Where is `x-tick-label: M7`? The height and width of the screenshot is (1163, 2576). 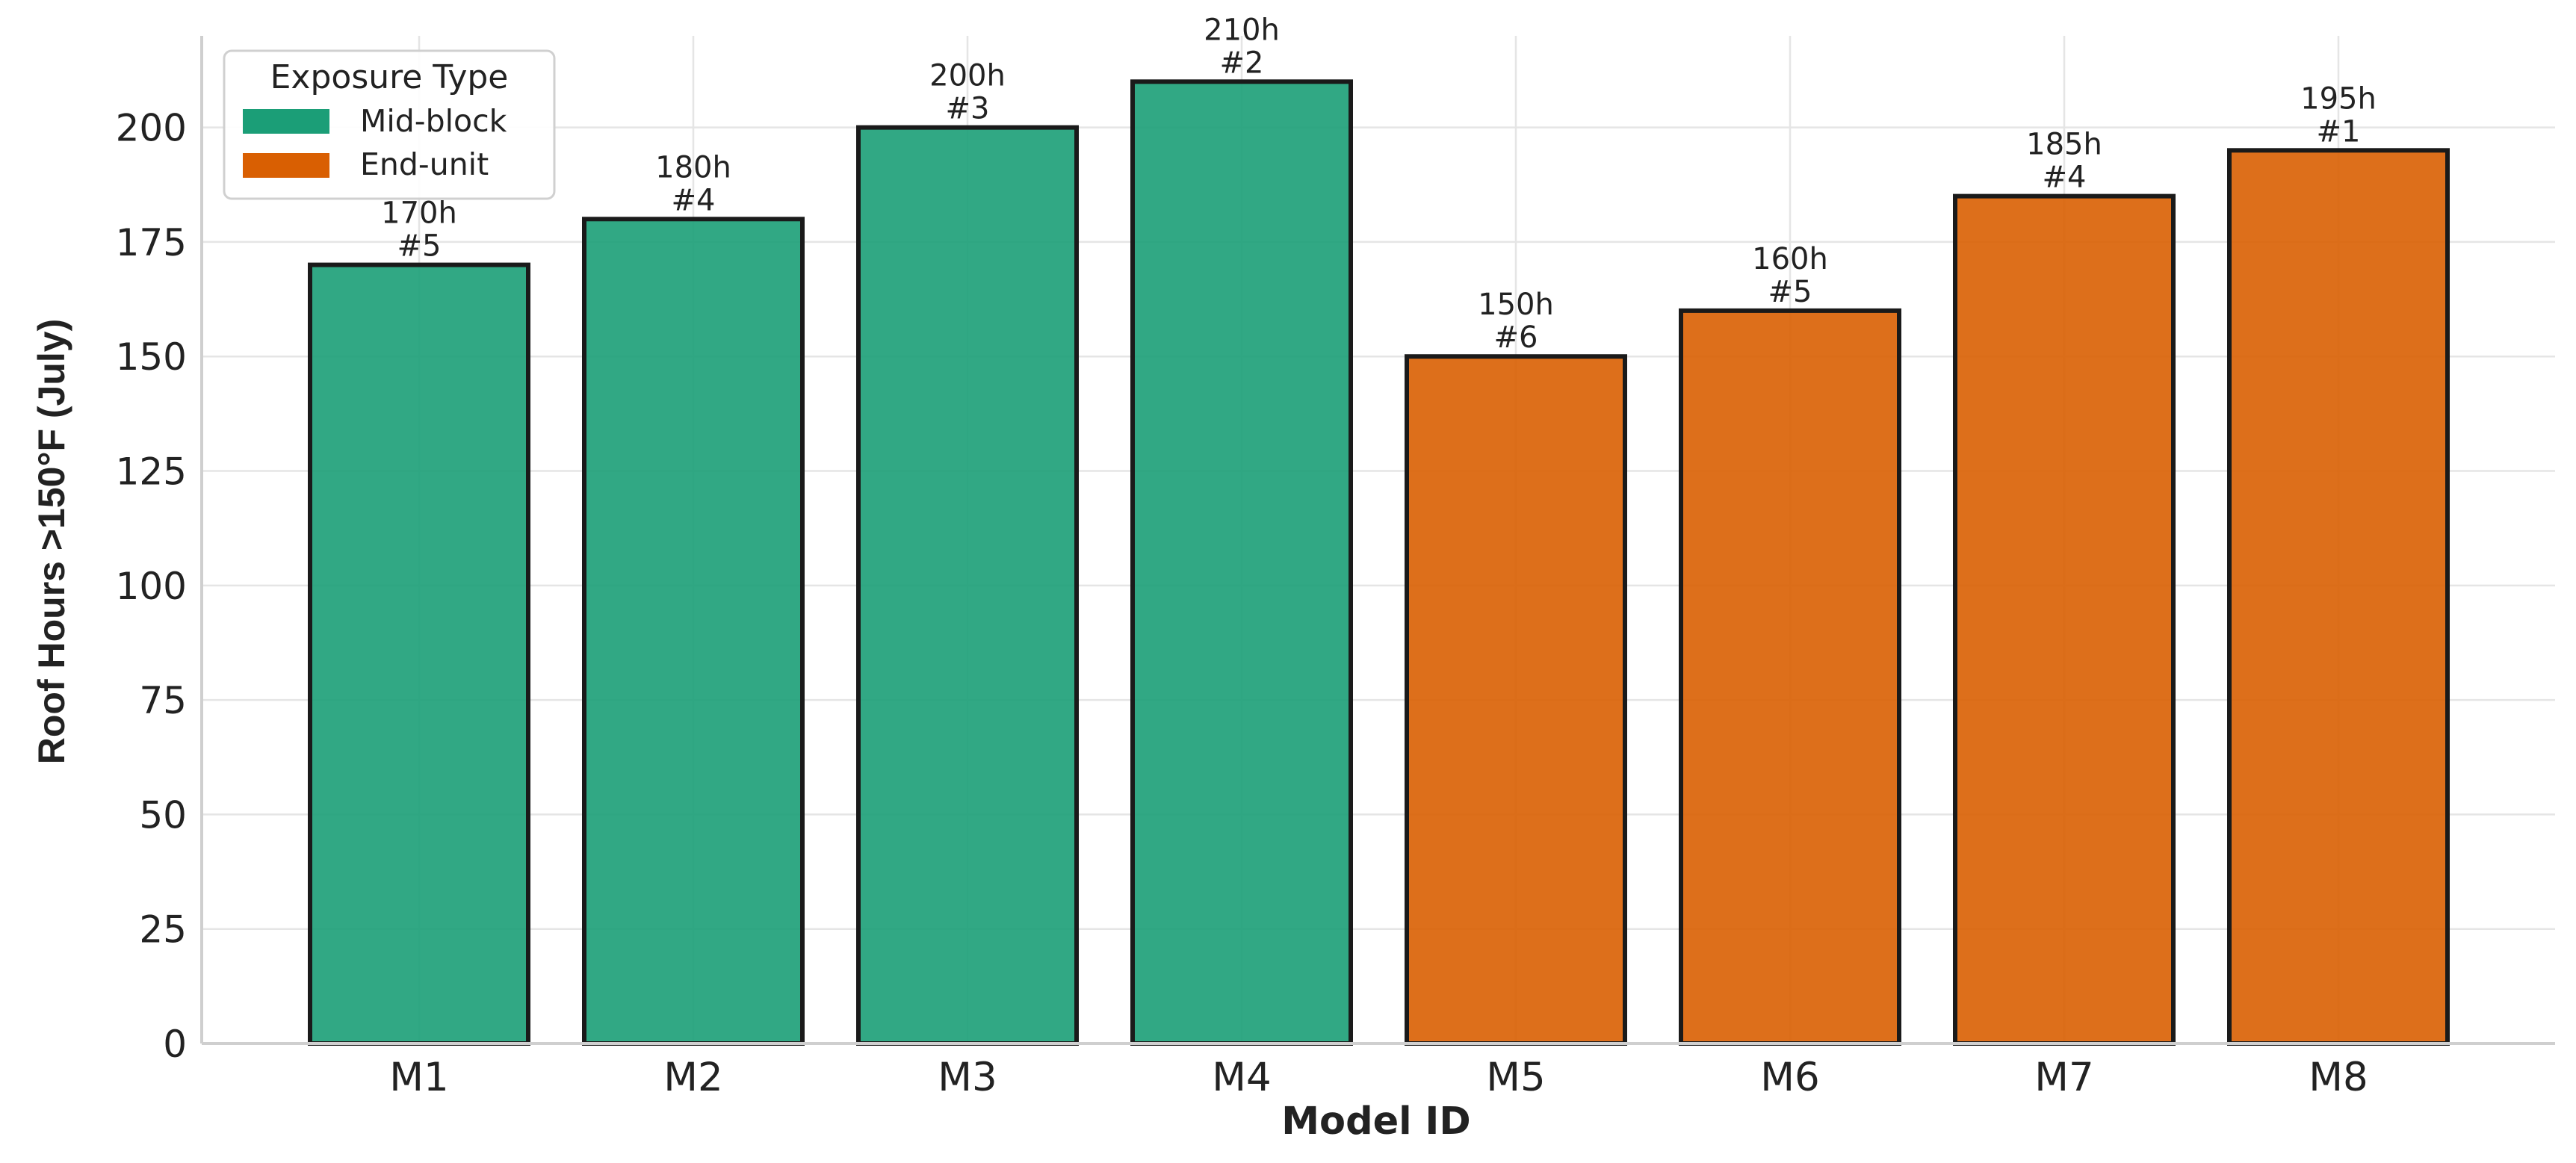 x-tick-label: M7 is located at coordinates (2063, 1077).